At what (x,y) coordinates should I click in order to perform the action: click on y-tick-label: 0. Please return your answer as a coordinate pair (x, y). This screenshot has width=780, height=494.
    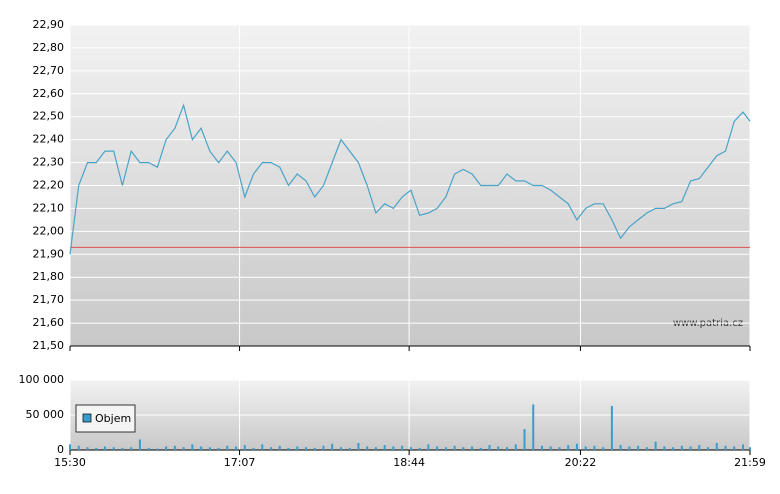
    Looking at the image, I should click on (60, 449).